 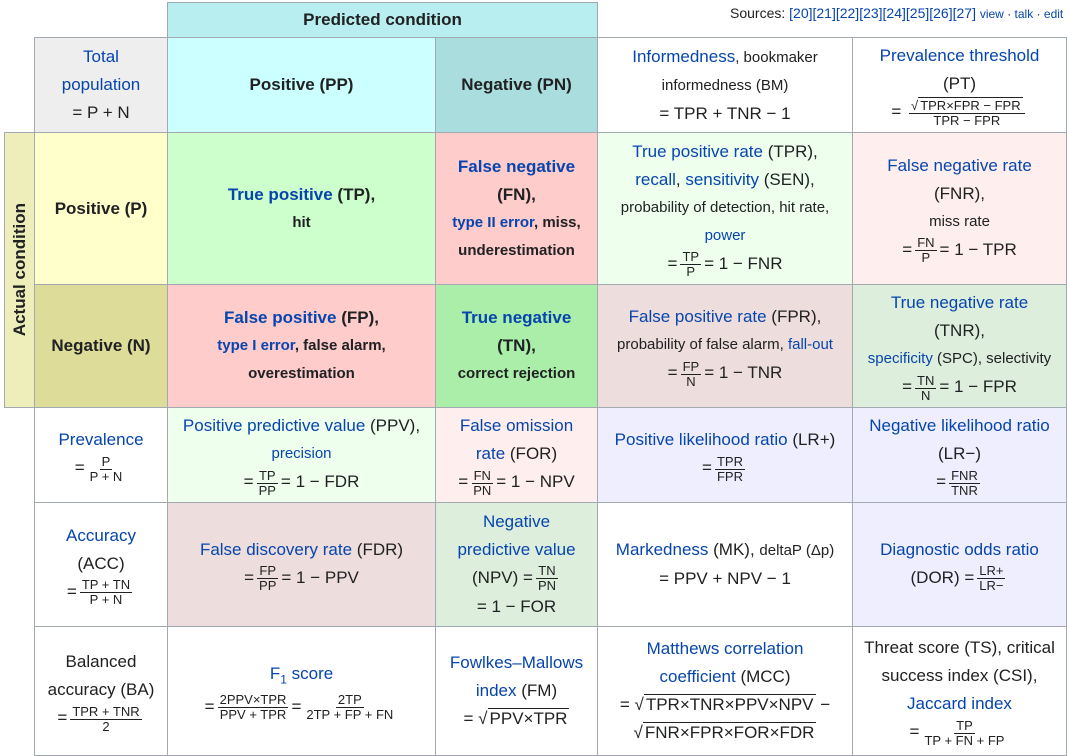 I want to click on actual-condition-header: Actual condition, so click(x=19, y=270).